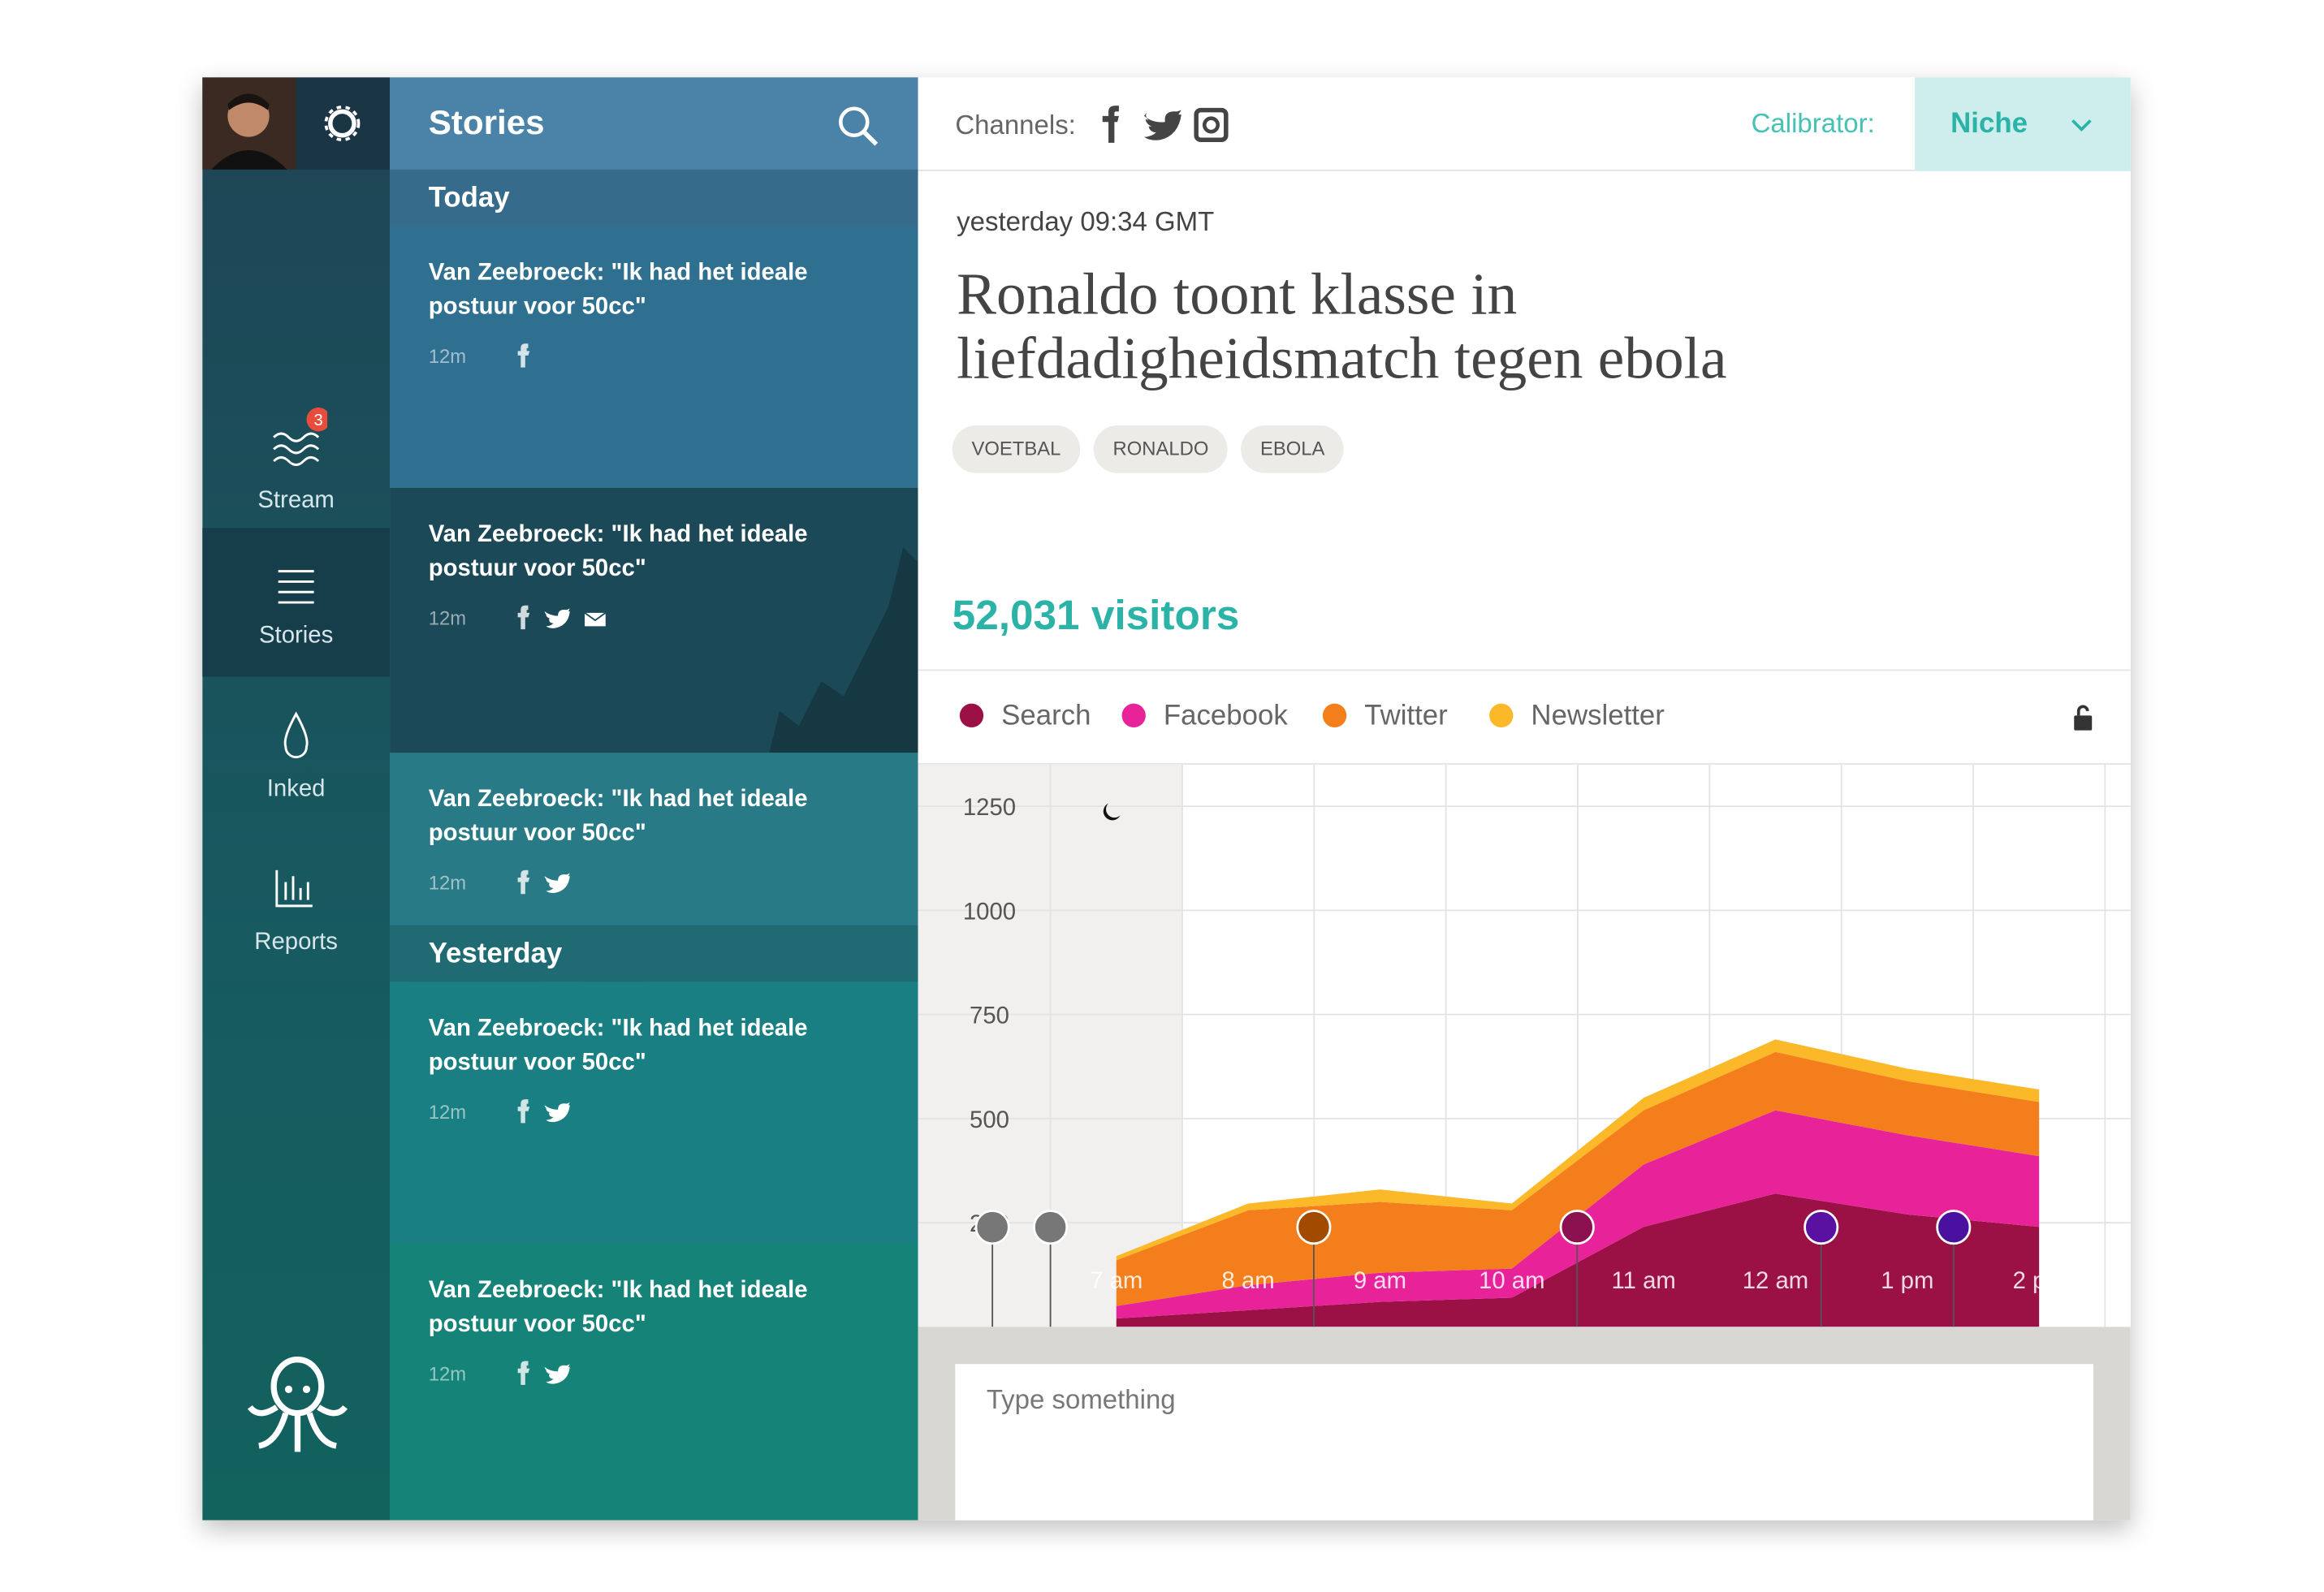 The image size is (2324, 1592). What do you see at coordinates (2040, 1281) in the screenshot?
I see `x-tick-label: 2 pm` at bounding box center [2040, 1281].